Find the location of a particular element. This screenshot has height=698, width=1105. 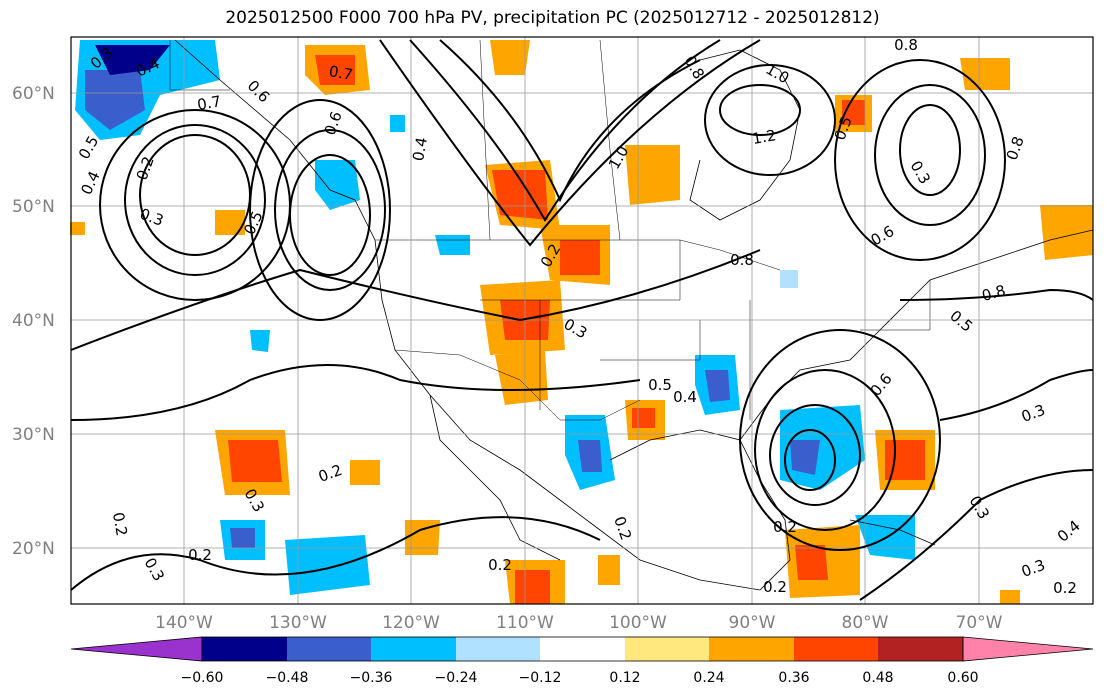

colorbar-tick-label: −0.48 is located at coordinates (287, 678).